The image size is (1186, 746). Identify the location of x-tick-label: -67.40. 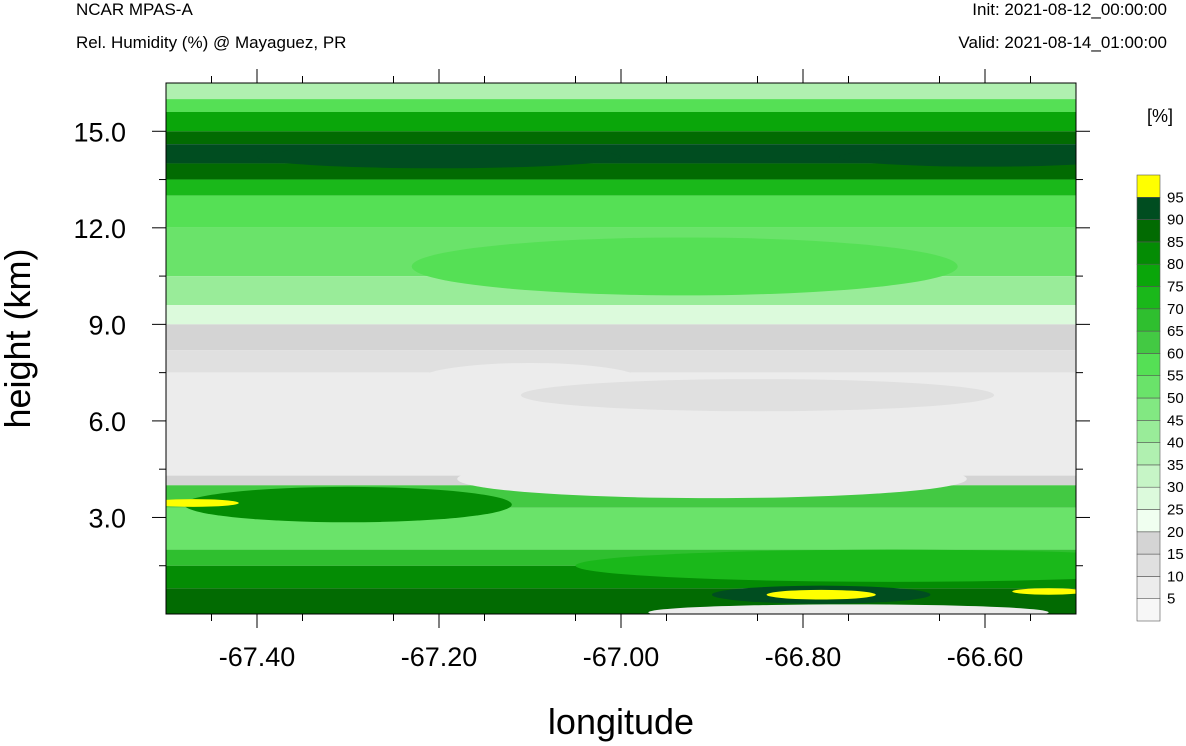
(257, 657).